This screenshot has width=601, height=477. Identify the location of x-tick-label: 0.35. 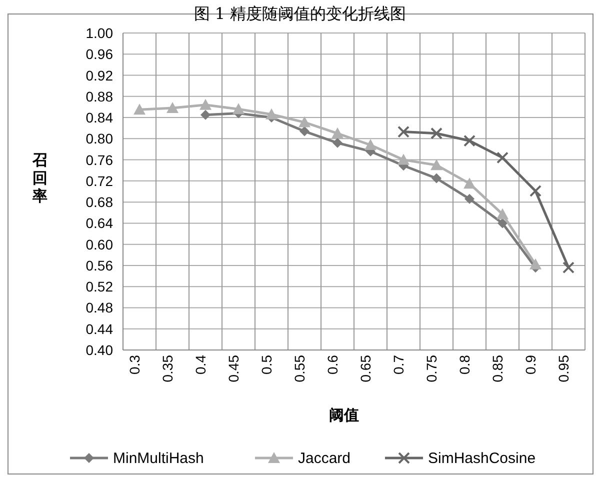
(168, 368).